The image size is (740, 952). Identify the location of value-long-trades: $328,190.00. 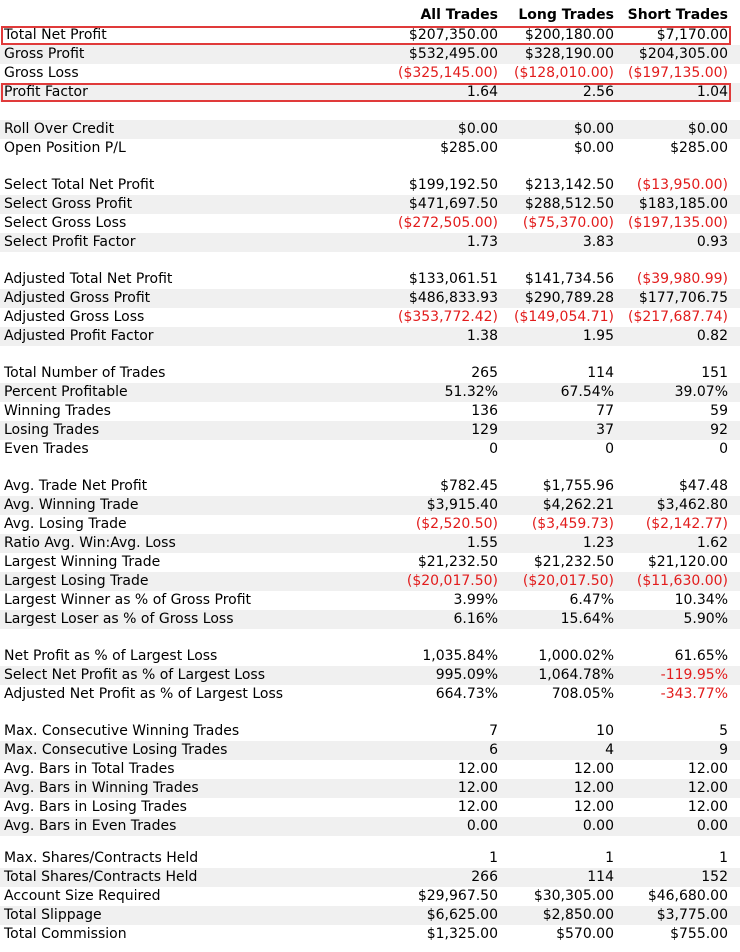
(569, 54).